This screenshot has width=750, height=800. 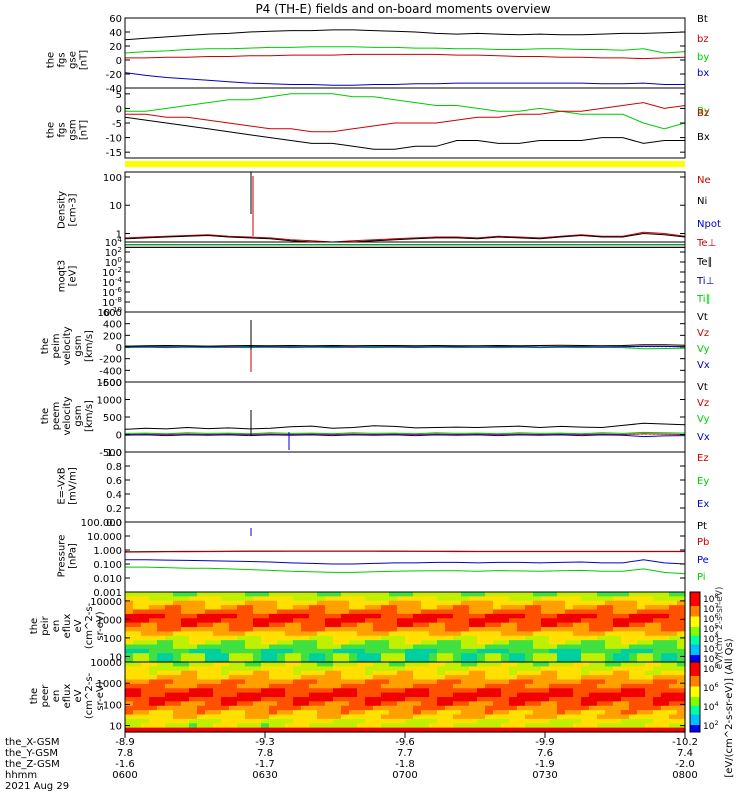 What do you see at coordinates (125, 764) in the screenshot?
I see `z-gsm-value-0: -1.6` at bounding box center [125, 764].